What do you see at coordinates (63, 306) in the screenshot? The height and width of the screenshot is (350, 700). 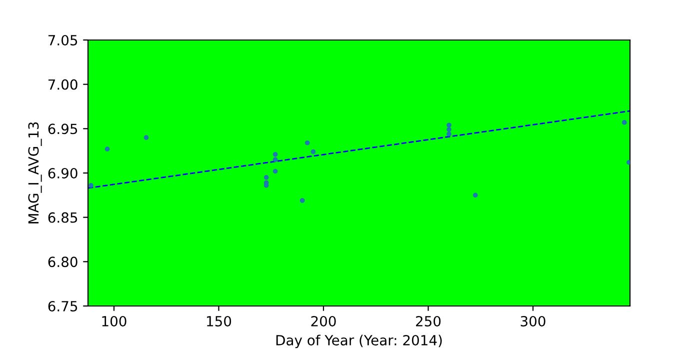 I see `y-tick-label: 6.75` at bounding box center [63, 306].